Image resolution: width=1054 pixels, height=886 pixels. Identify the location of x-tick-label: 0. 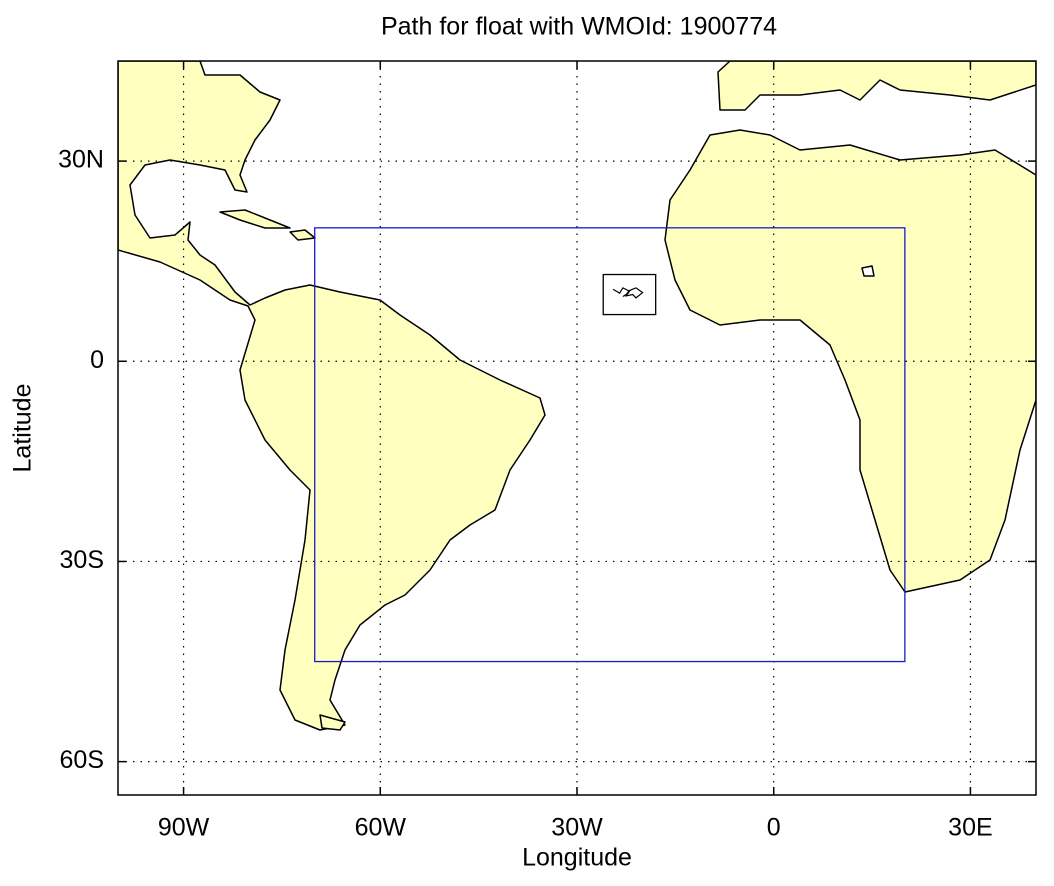
(774, 828).